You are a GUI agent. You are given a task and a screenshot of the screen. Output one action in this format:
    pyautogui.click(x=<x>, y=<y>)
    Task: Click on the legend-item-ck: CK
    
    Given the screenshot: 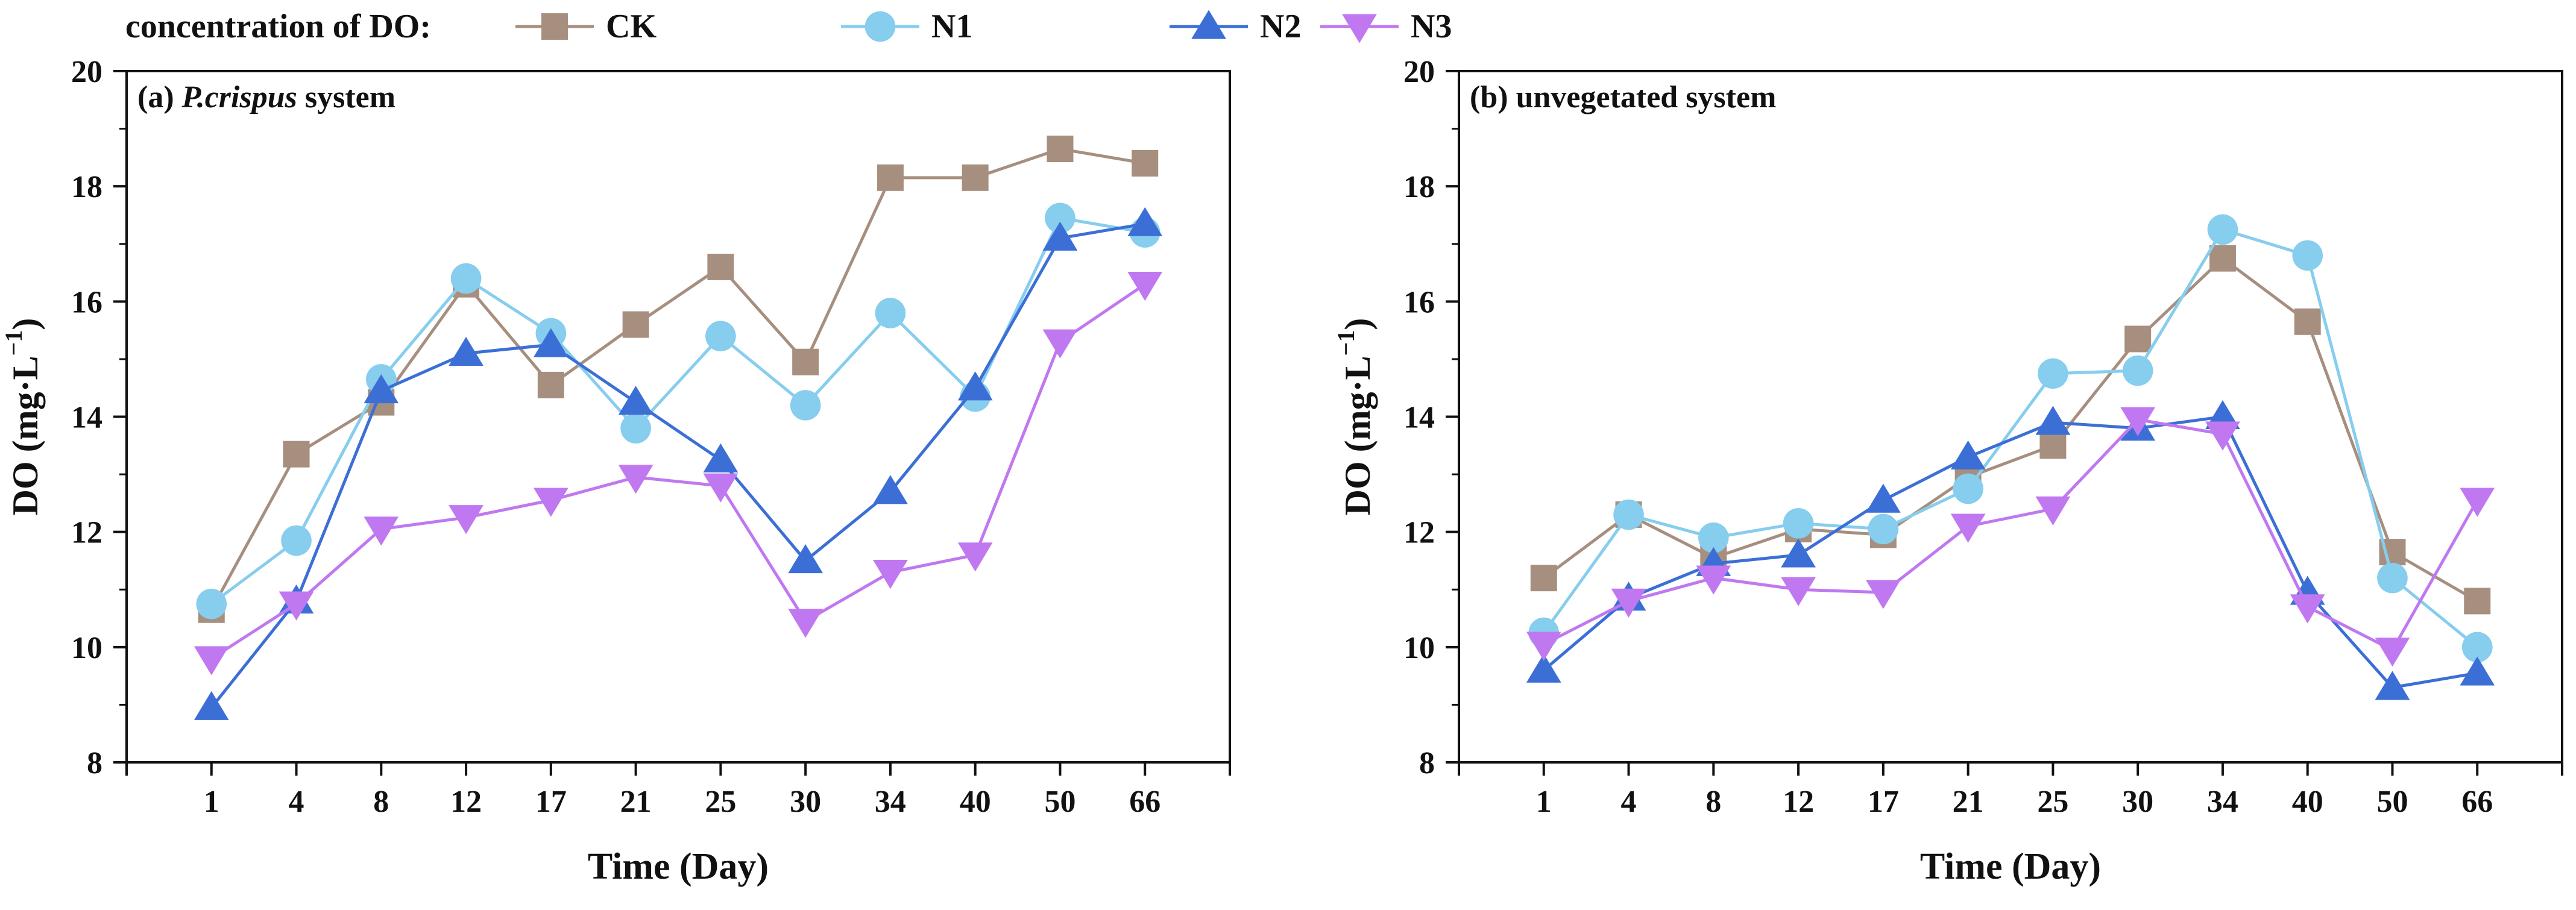 What is the action you would take?
    pyautogui.click(x=586, y=26)
    